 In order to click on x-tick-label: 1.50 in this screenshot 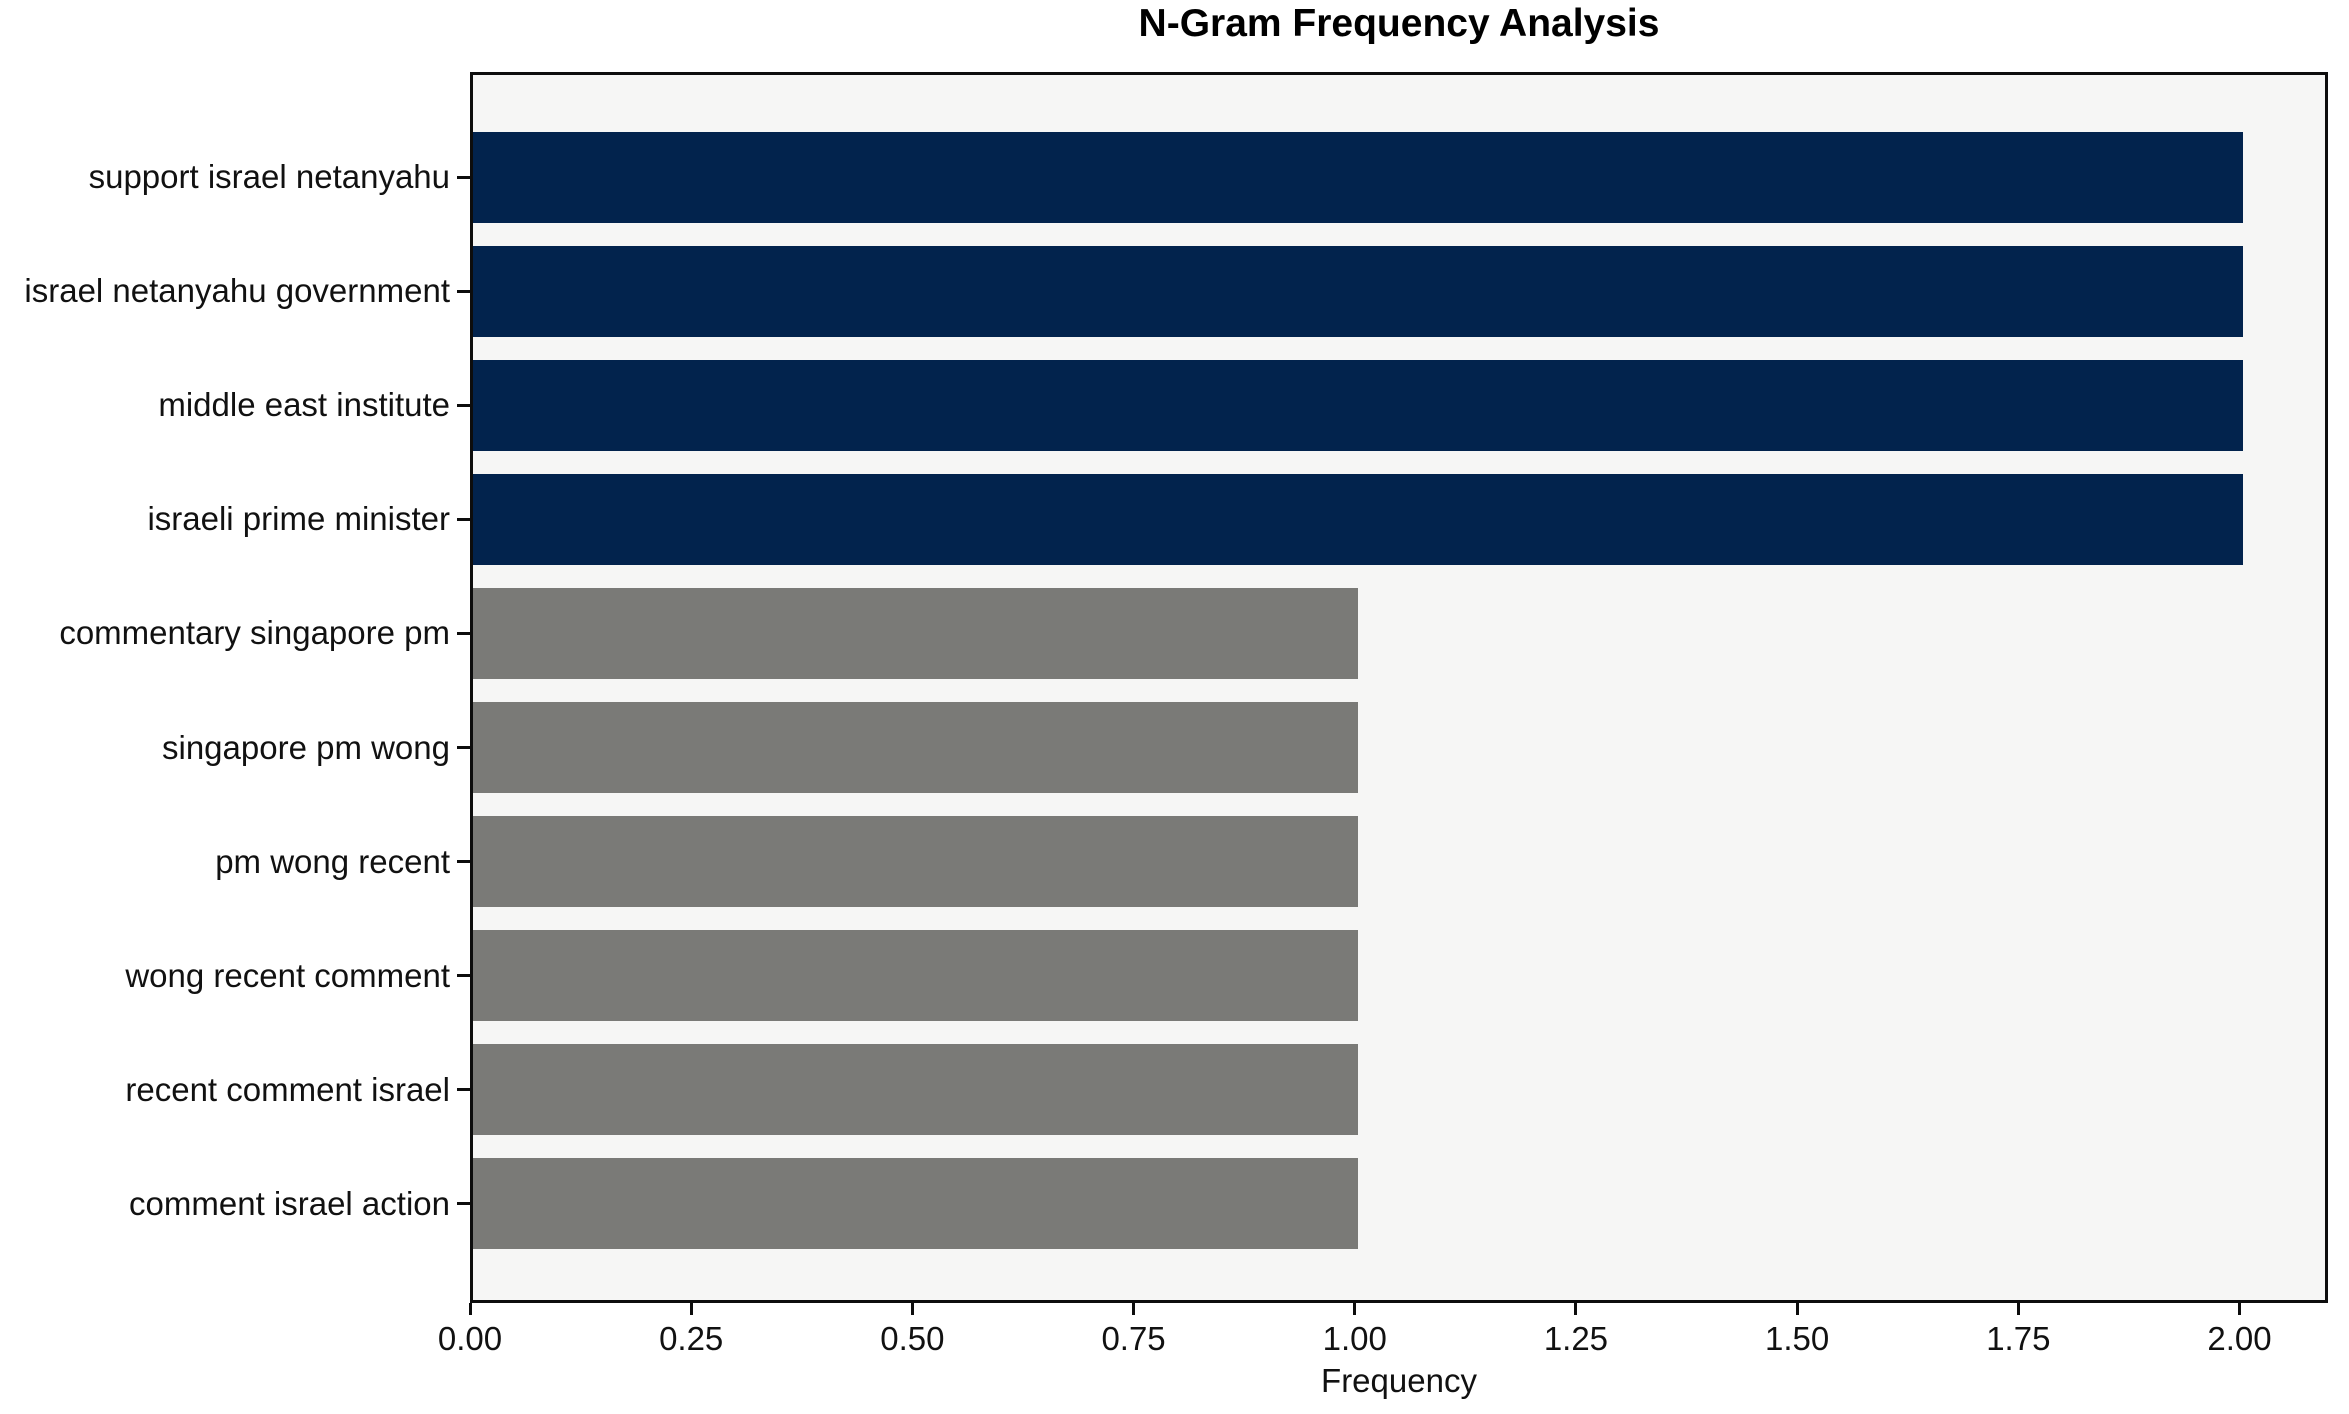, I will do `click(1797, 1338)`.